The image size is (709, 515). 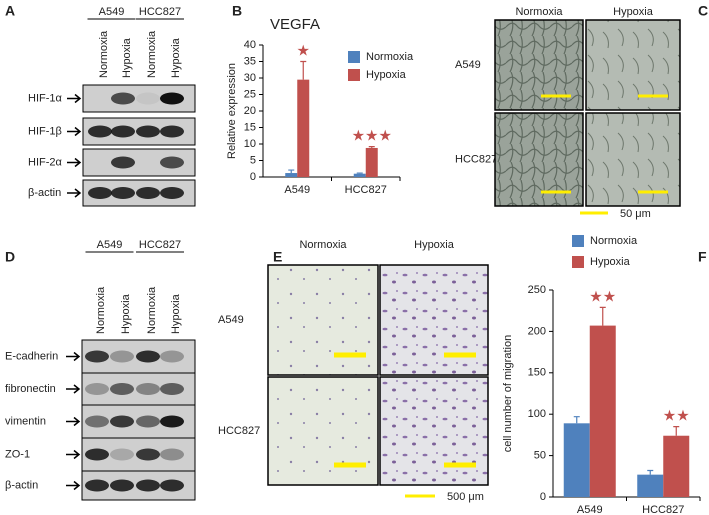 What do you see at coordinates (45, 131) in the screenshot?
I see `protein-label: HIF-1β` at bounding box center [45, 131].